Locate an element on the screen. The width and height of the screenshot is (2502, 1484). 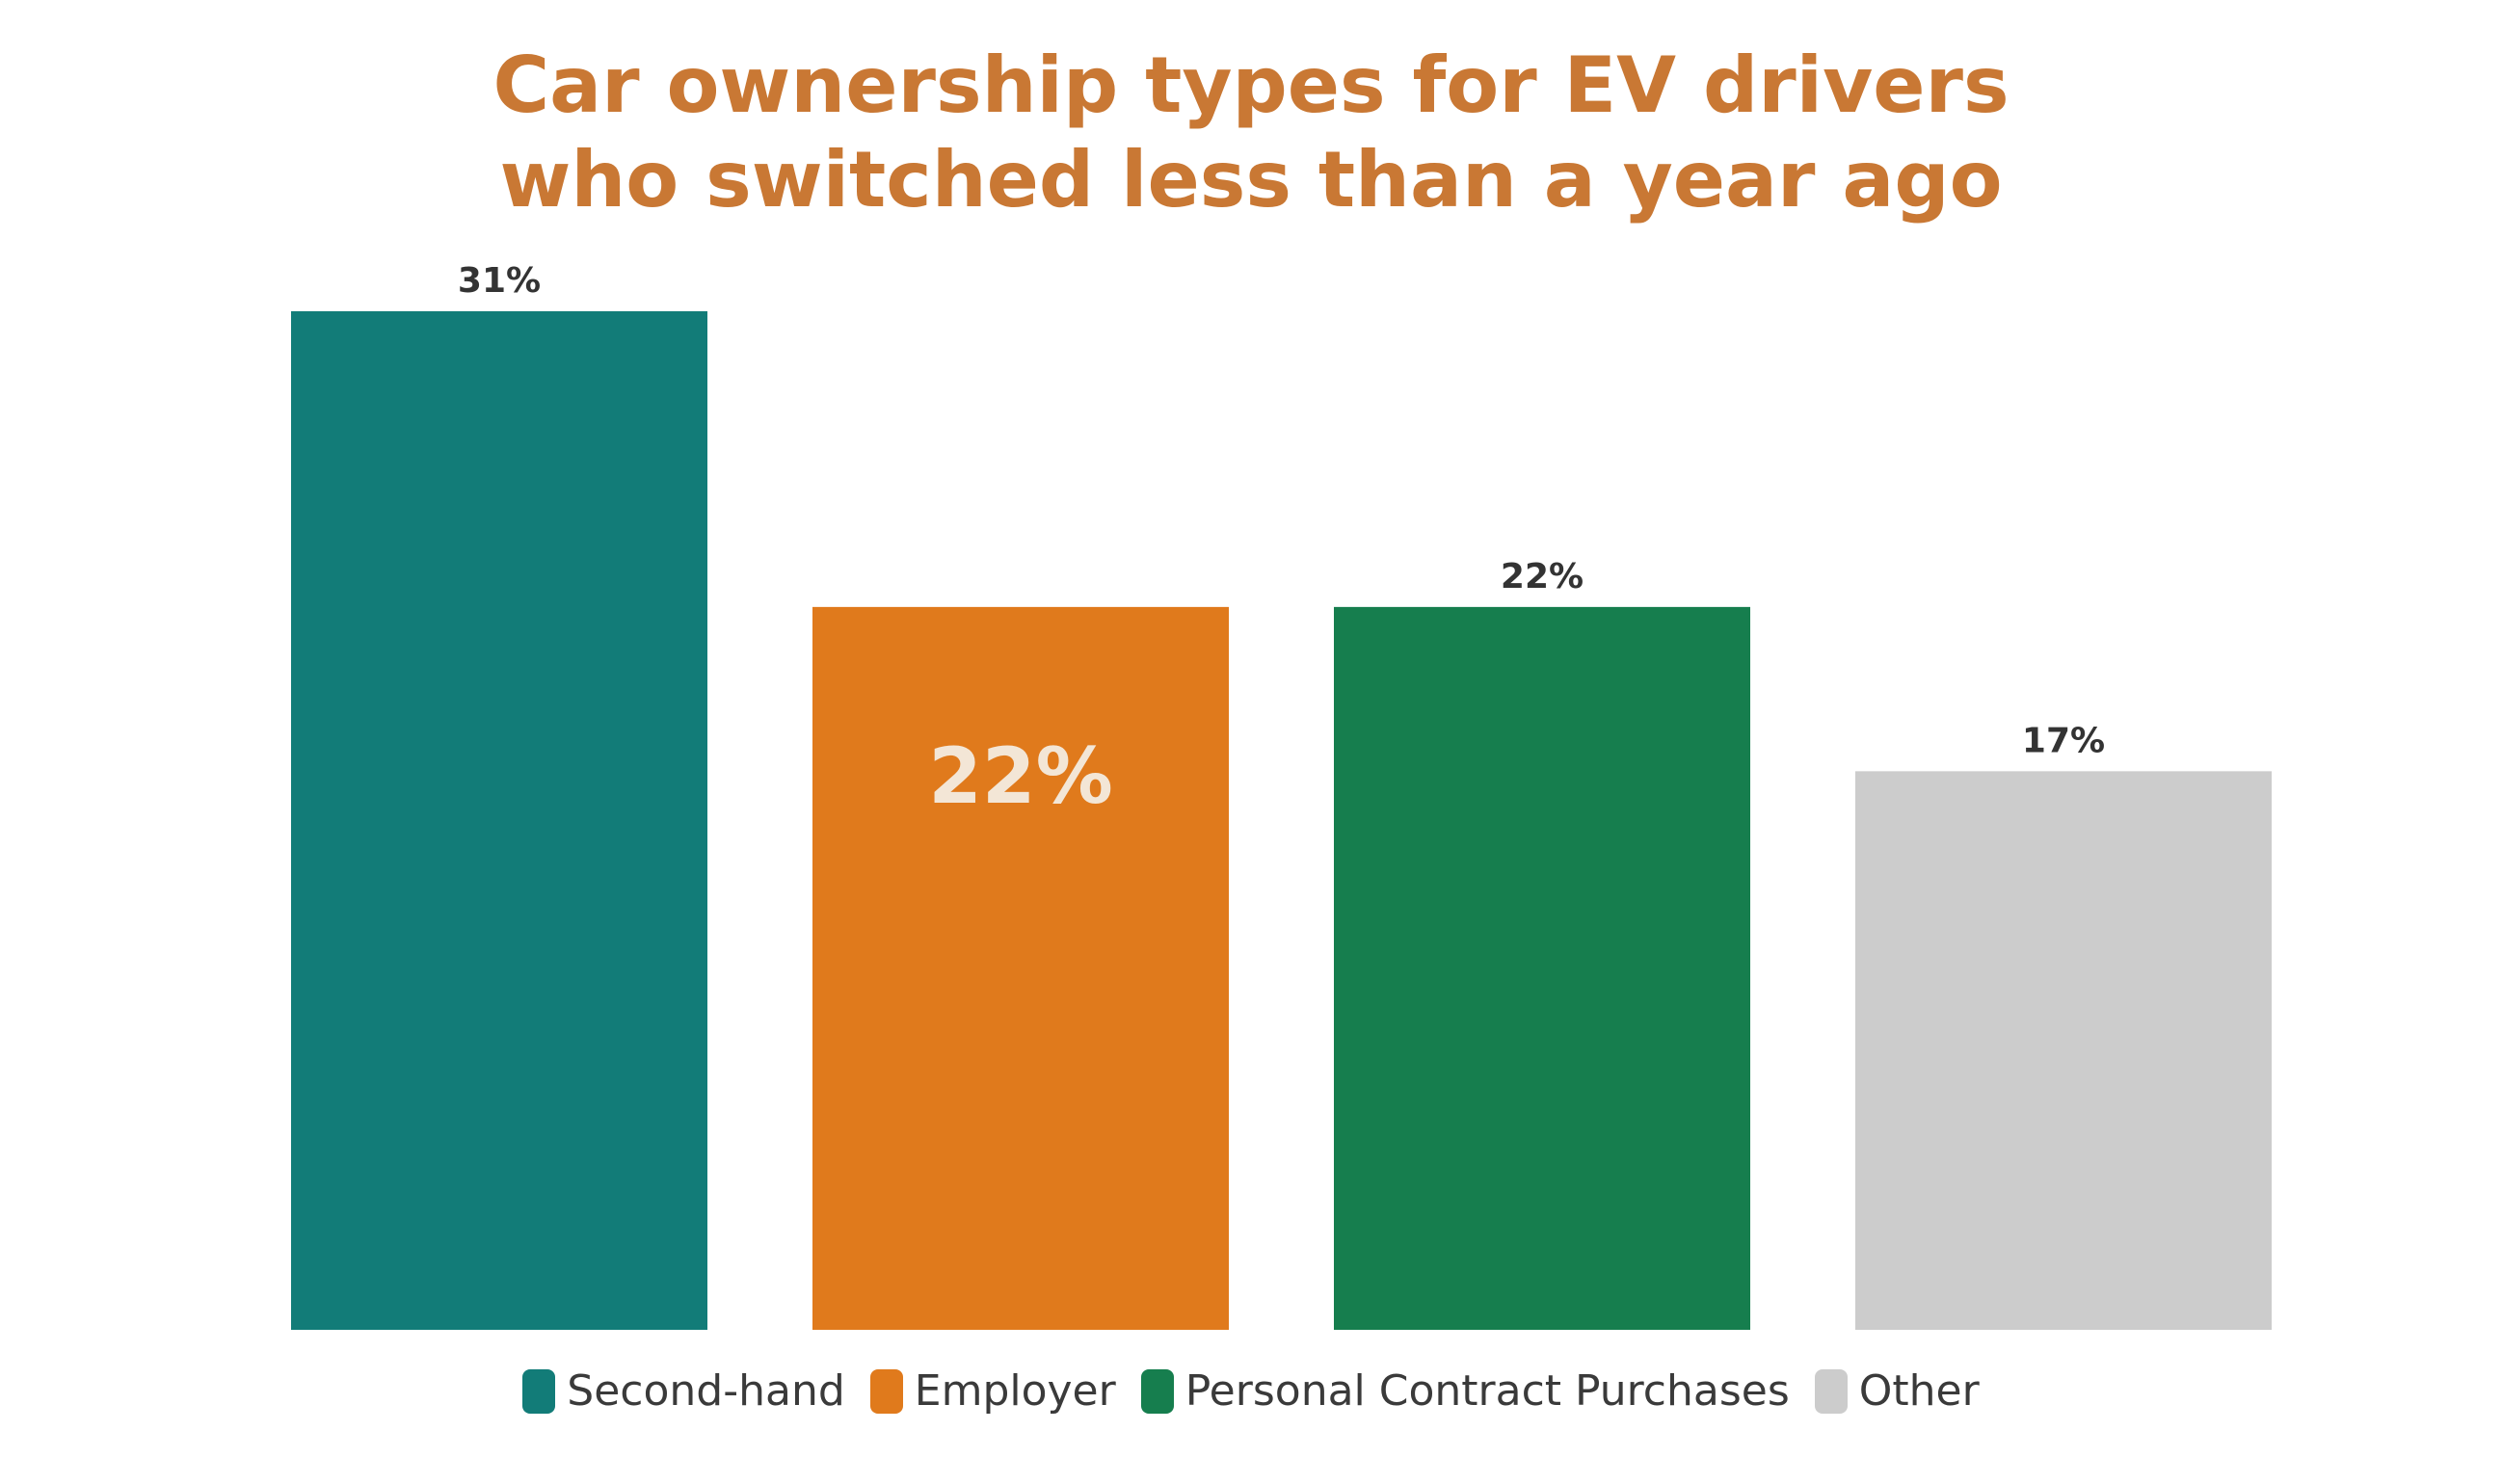
data-label-other: 17% is located at coordinates (2063, 740).